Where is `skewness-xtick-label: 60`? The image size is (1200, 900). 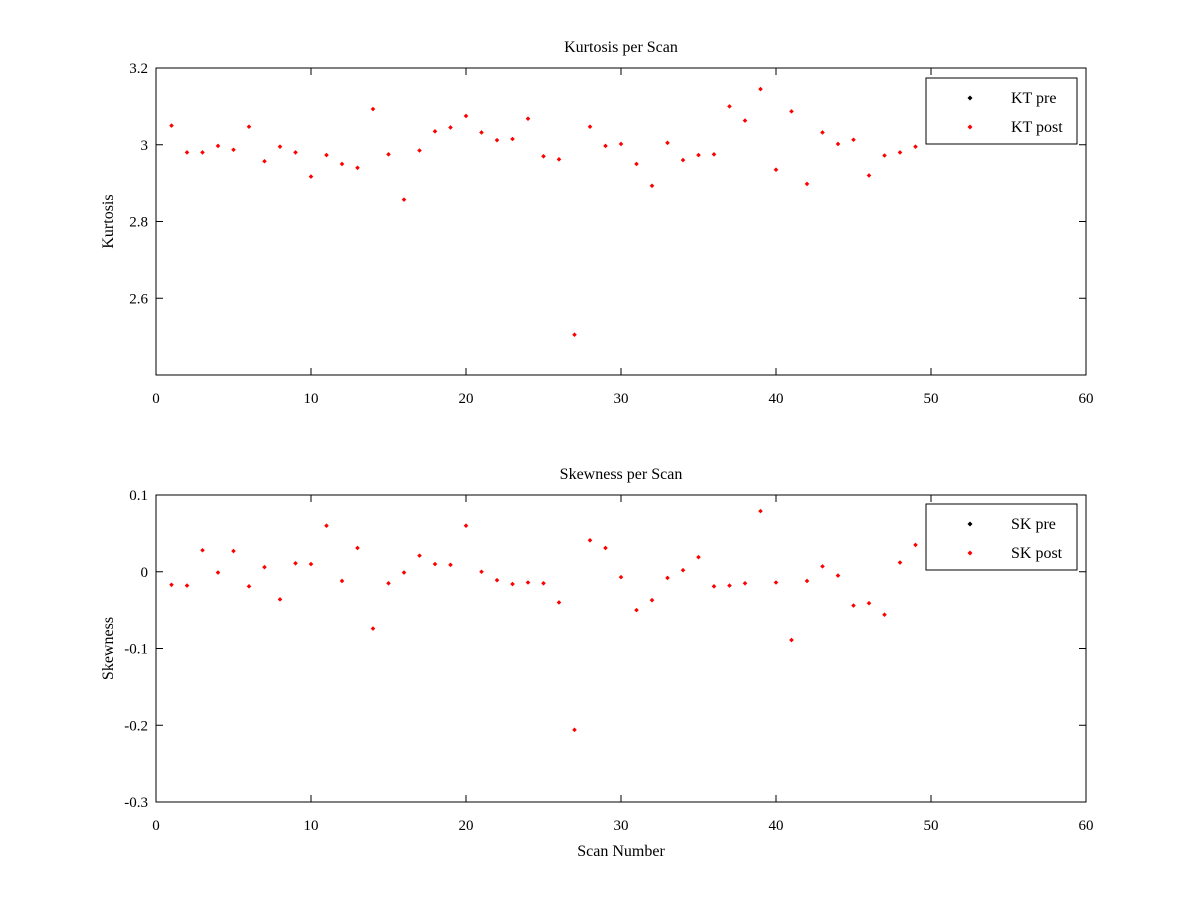 skewness-xtick-label: 60 is located at coordinates (1086, 826).